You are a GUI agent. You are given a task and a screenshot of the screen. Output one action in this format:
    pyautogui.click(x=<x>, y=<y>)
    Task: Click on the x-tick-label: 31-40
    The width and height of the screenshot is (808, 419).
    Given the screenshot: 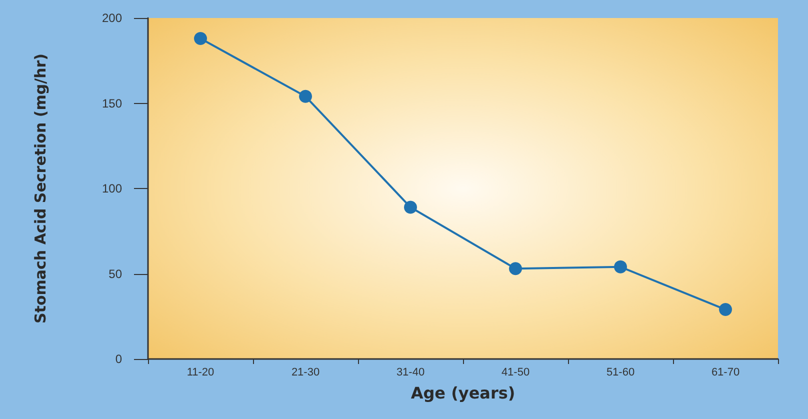 What is the action you would take?
    pyautogui.click(x=410, y=372)
    